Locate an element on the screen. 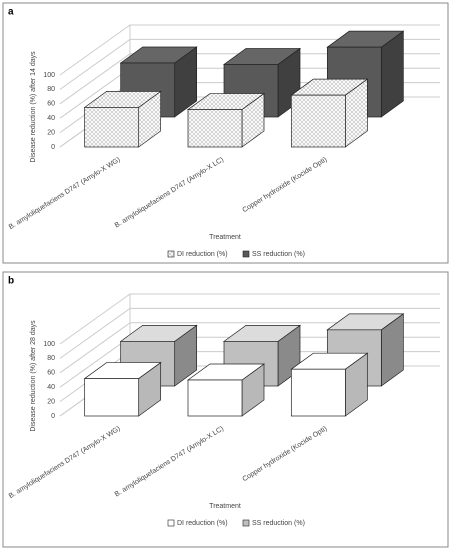 The height and width of the screenshot is (550, 451). panel-label: b is located at coordinates (11, 281).